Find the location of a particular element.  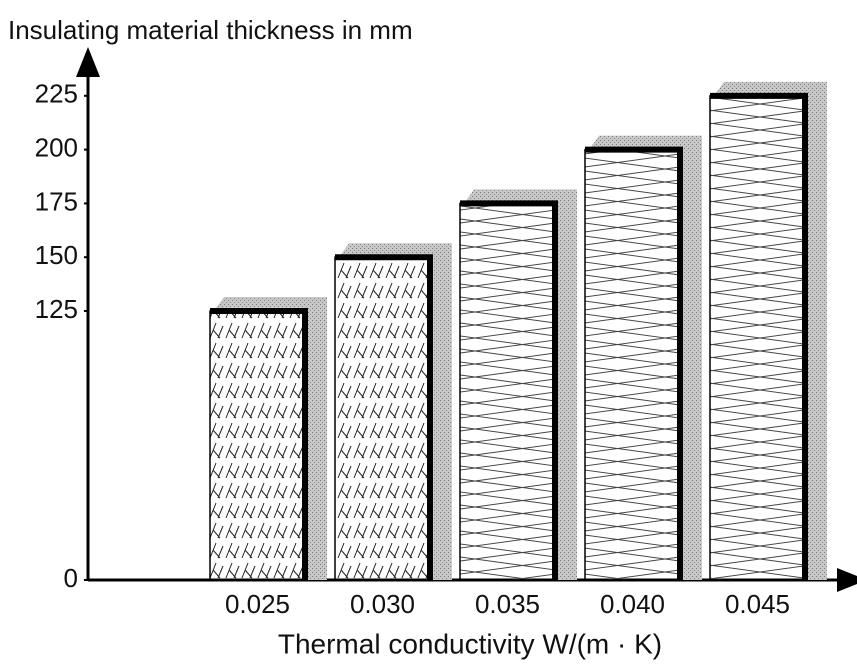

x-tick-label: 0.025 is located at coordinates (257, 604).